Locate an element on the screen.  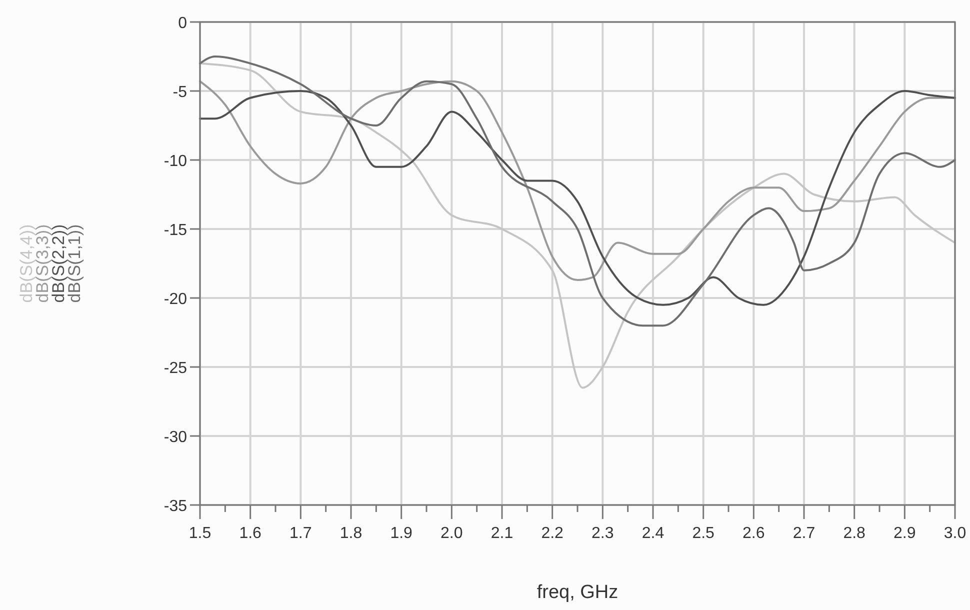
x-tick-label: 2.8 is located at coordinates (854, 533).